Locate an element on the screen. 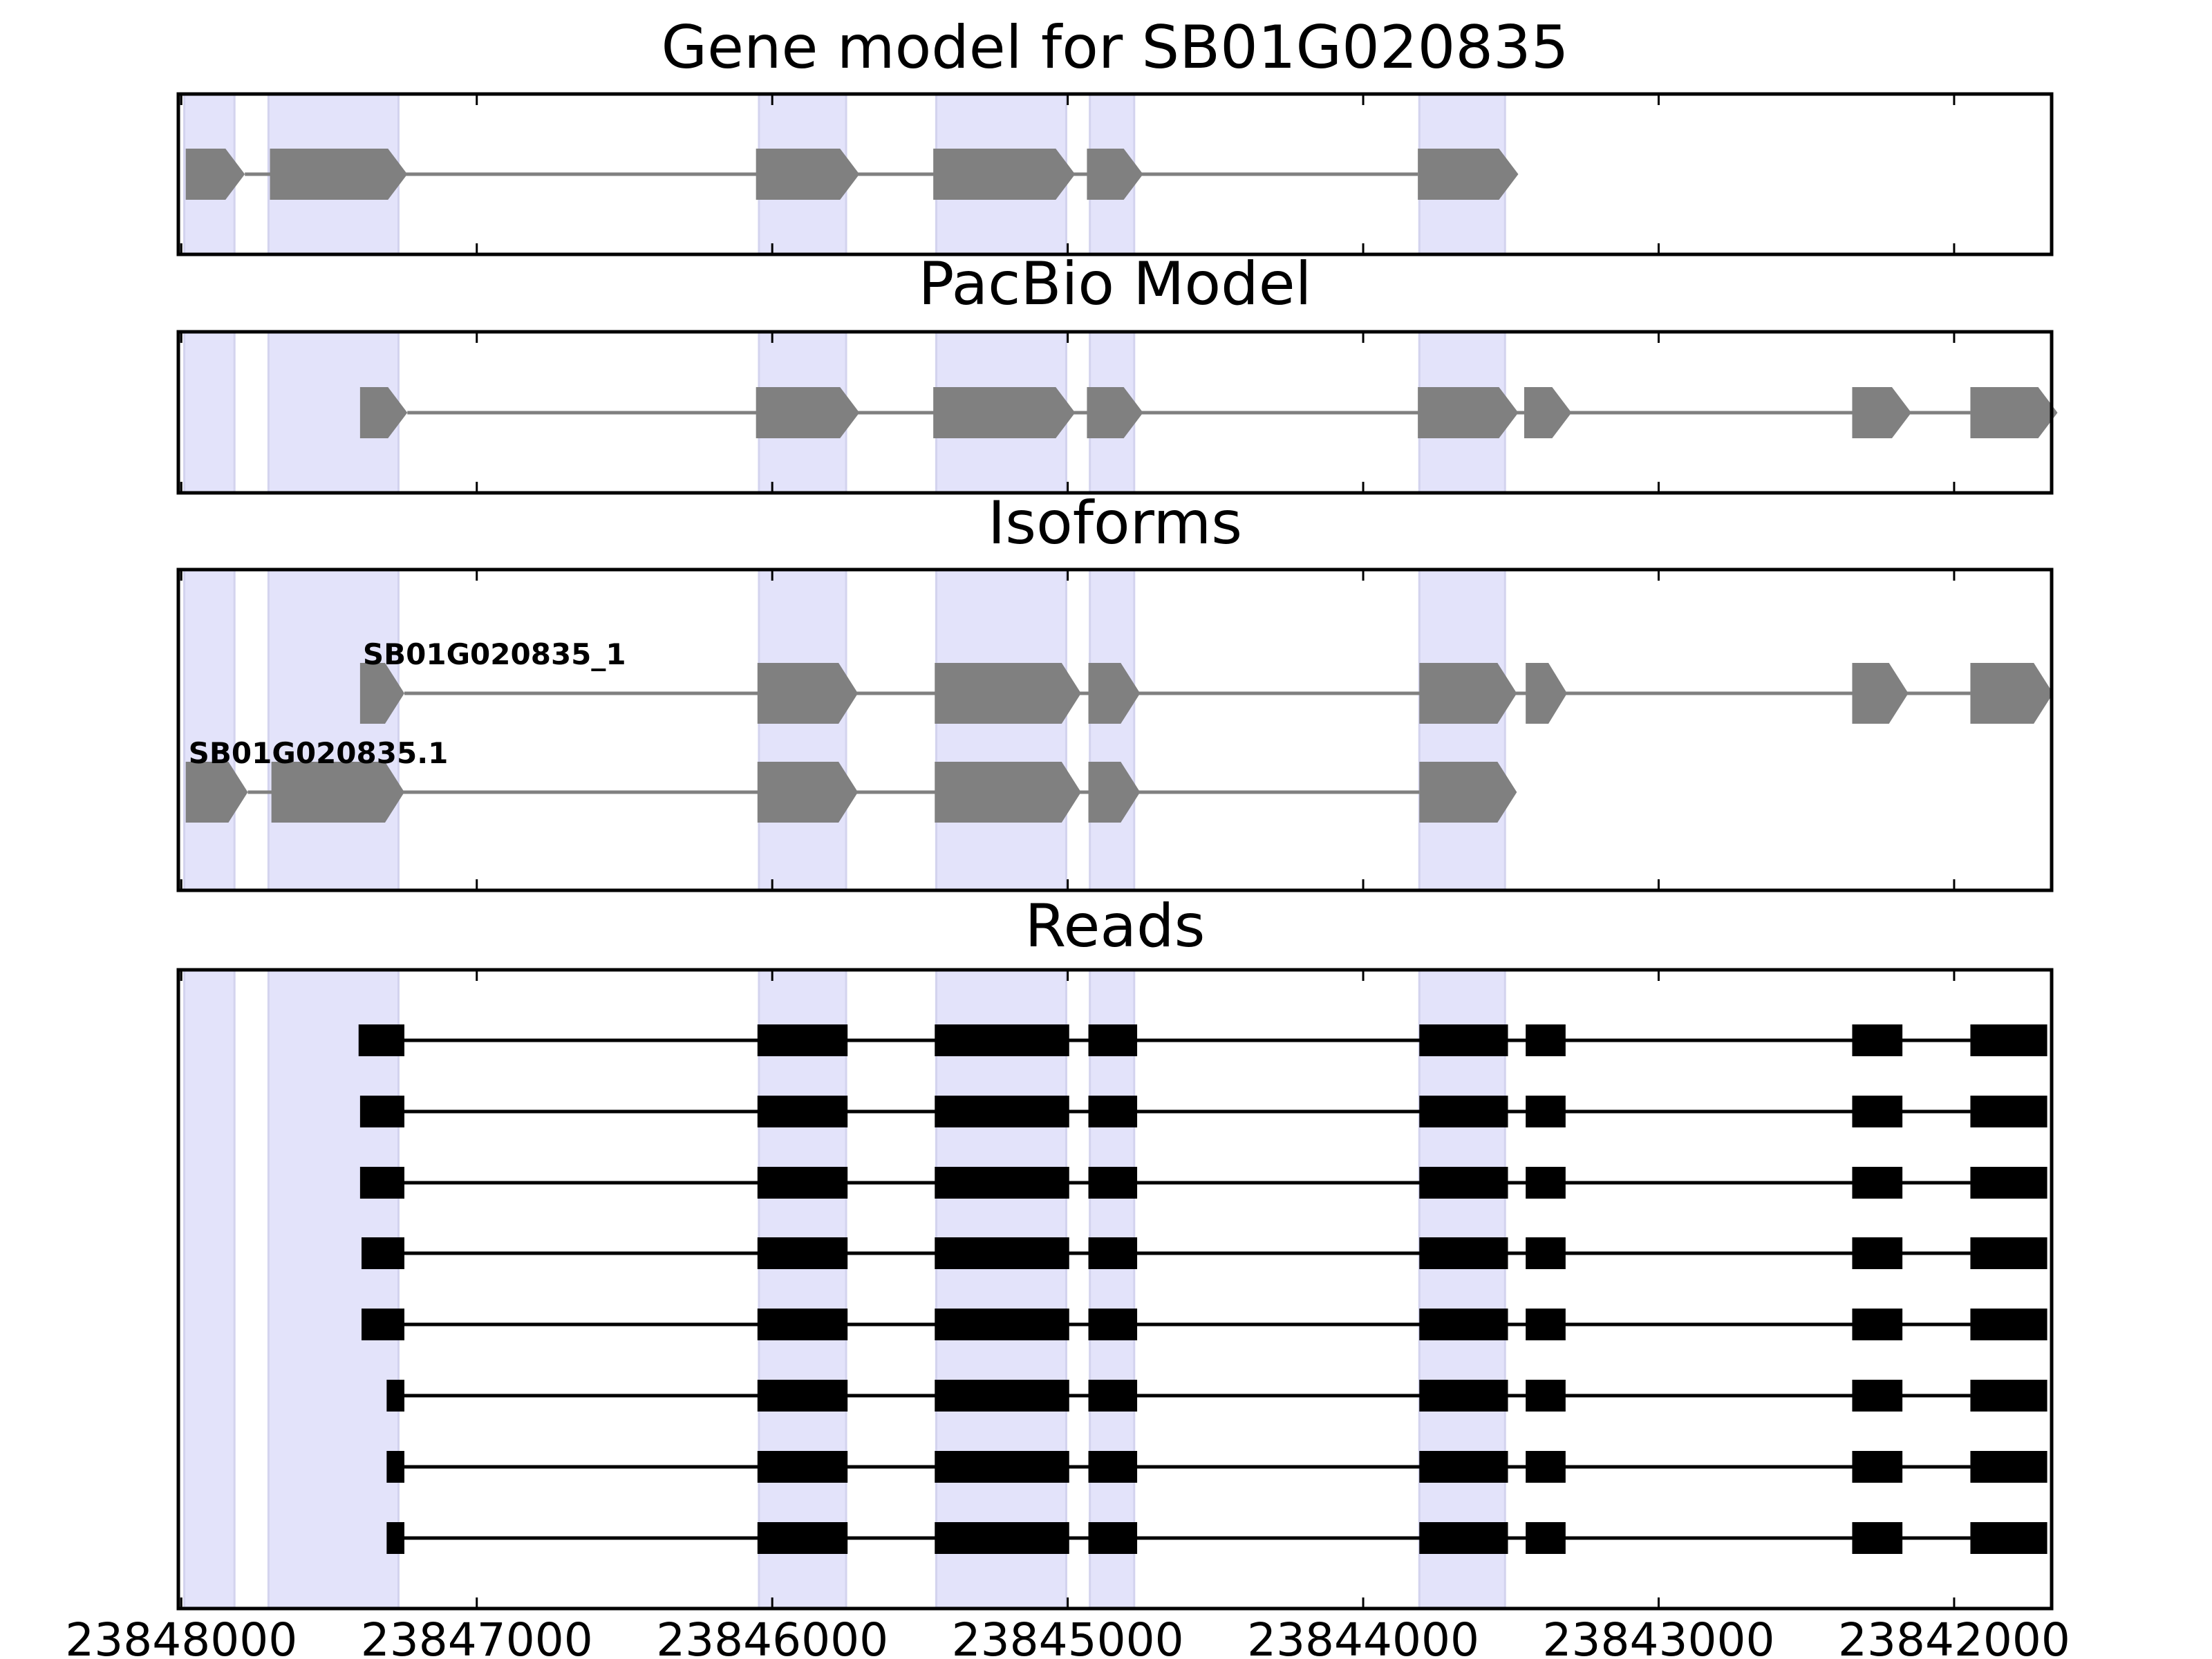  panel-1: Gene model for SB01G020835 is located at coordinates (1115, 134).